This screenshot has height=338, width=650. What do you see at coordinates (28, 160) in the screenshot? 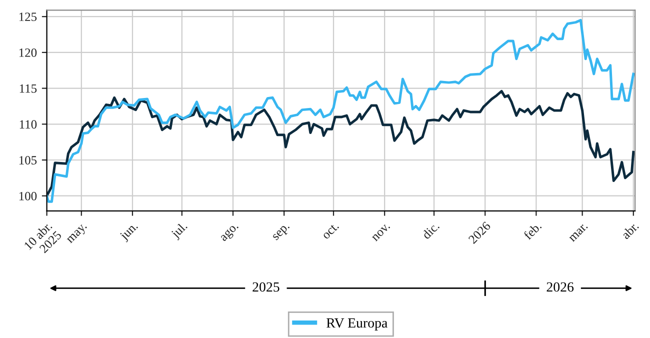
I see `y-tick-label: 105` at bounding box center [28, 160].